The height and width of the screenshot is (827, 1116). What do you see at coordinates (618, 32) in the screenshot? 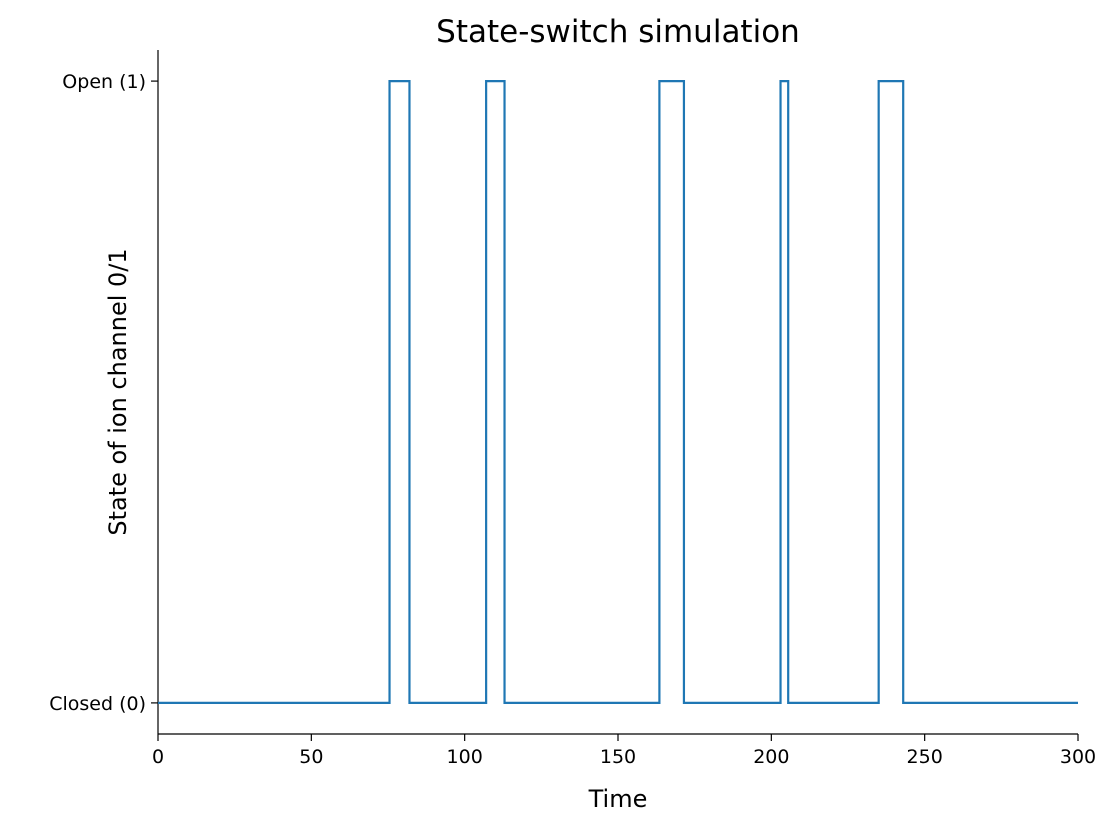
I see `chart-title: State-switch simulation` at bounding box center [618, 32].